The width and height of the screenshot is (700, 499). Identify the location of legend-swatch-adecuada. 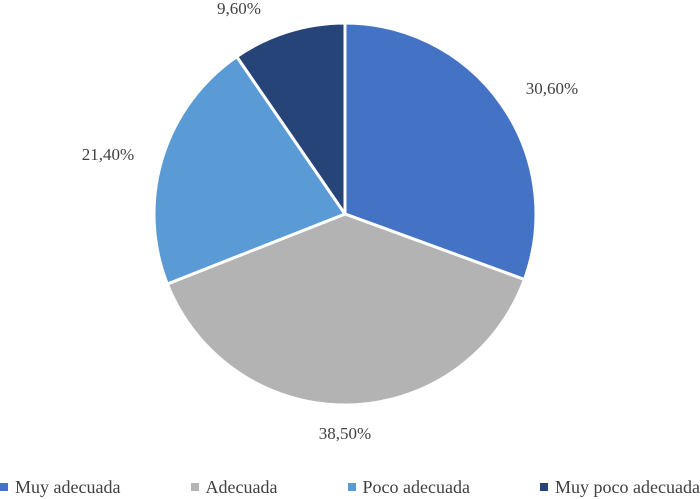
(194, 487).